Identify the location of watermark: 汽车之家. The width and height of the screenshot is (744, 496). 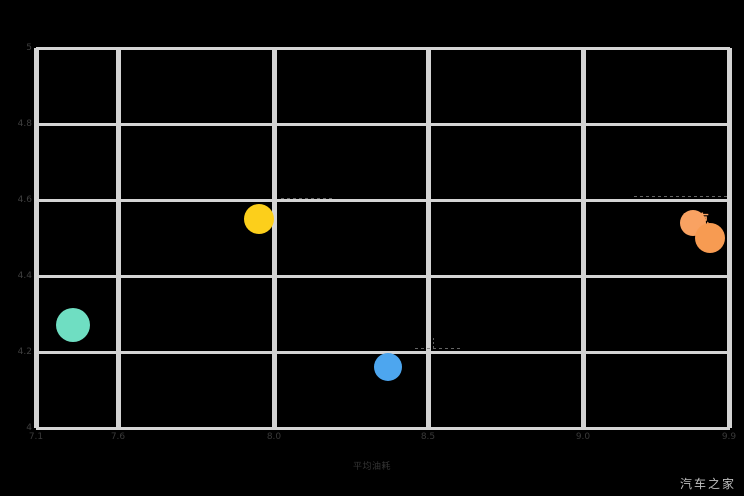
(707, 484).